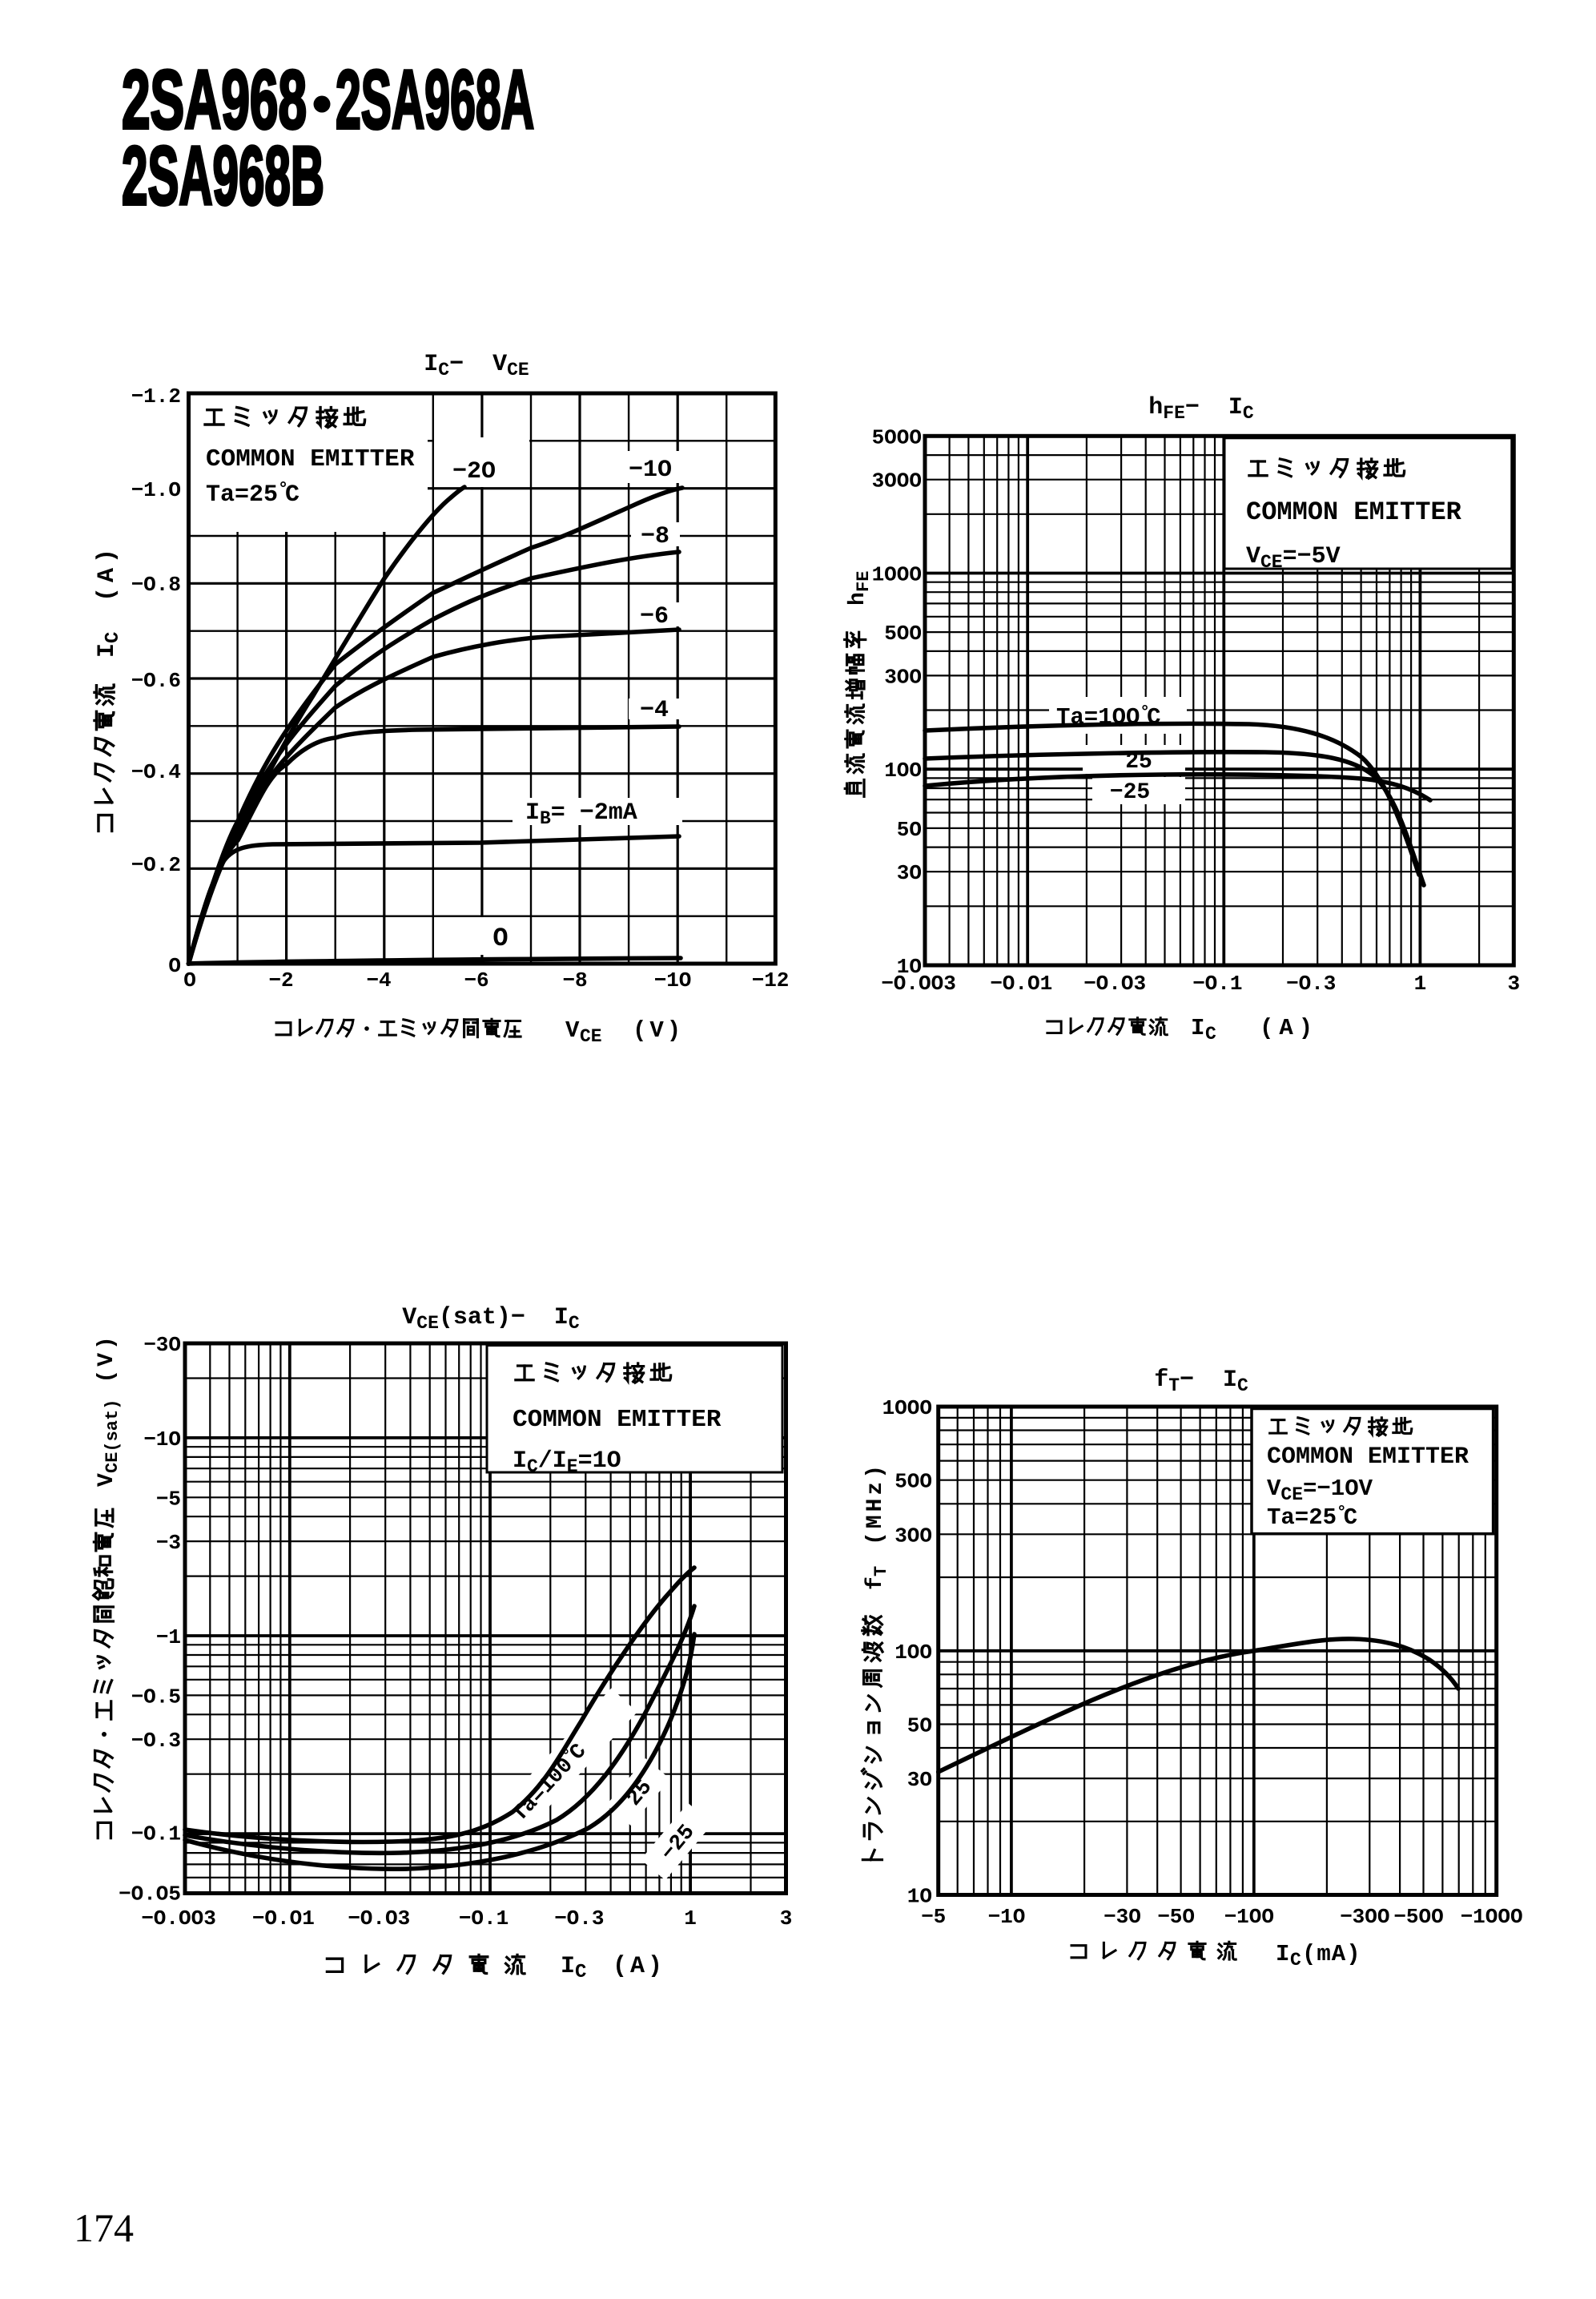 This screenshot has height=2299, width=1596. What do you see at coordinates (599, 1461) in the screenshot?
I see `svg-text: =1O` at bounding box center [599, 1461].